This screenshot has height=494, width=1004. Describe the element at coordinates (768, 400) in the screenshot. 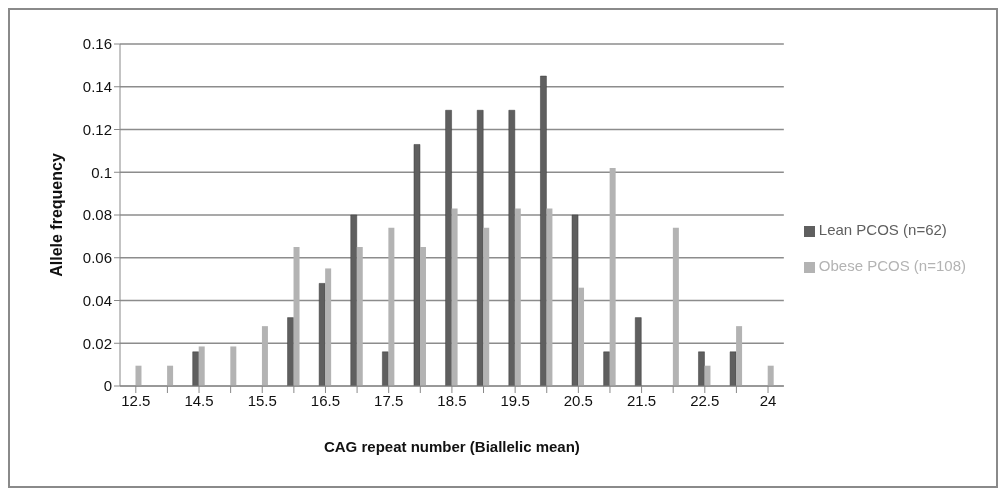

I see `x-tick-label: 24` at that location.